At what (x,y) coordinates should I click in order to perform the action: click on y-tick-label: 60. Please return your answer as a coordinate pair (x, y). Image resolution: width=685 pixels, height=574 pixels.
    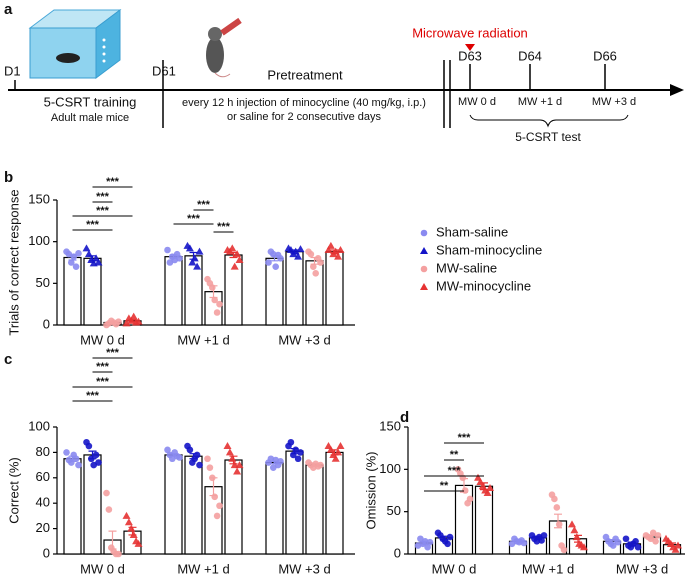
    Looking at the image, I should click on (43, 476).